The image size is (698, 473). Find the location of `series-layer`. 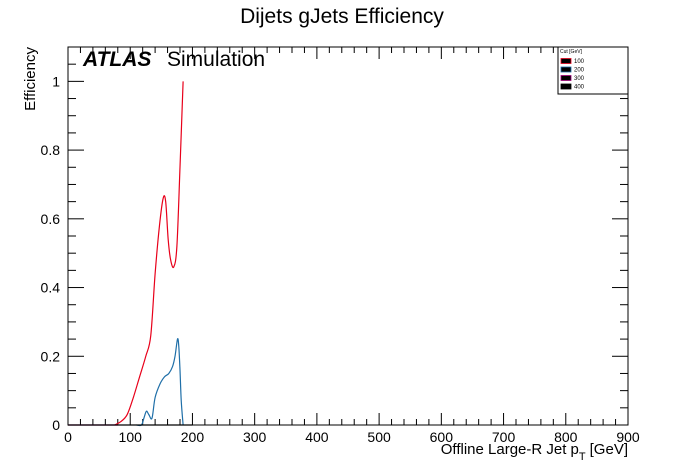

series-layer is located at coordinates (130, 254).